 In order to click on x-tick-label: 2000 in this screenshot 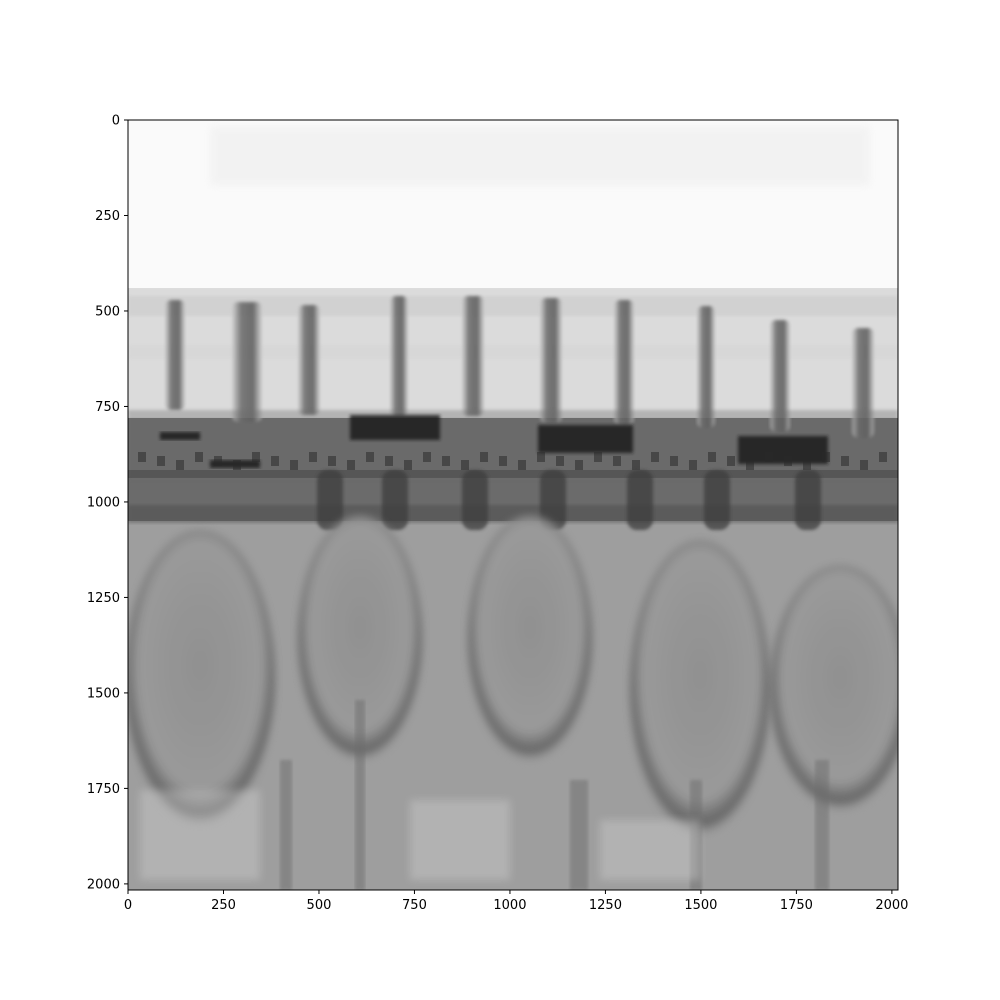, I will do `click(891, 905)`.